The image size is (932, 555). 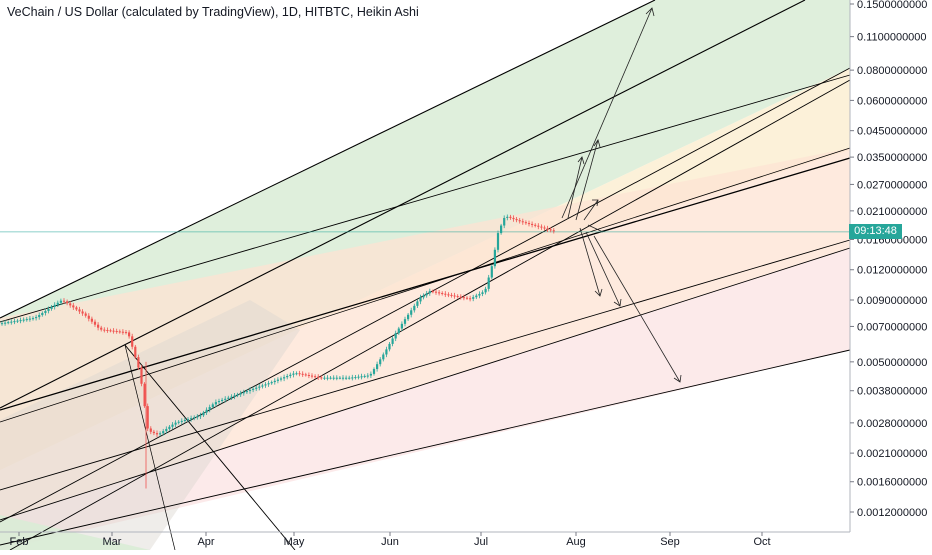 I want to click on x-tick-label: Mar, so click(x=112, y=542).